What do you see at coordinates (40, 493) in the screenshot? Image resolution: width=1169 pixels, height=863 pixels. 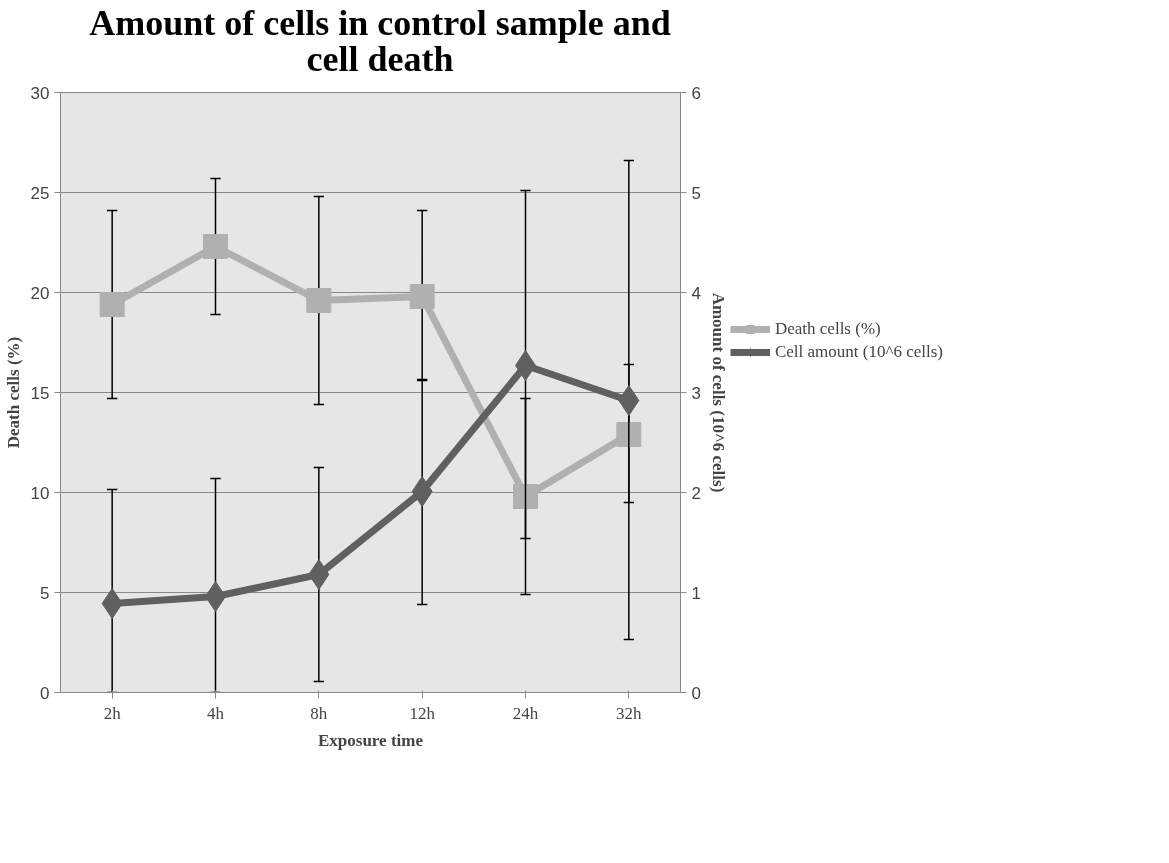 I see `y-tick-label: 10` at bounding box center [40, 493].